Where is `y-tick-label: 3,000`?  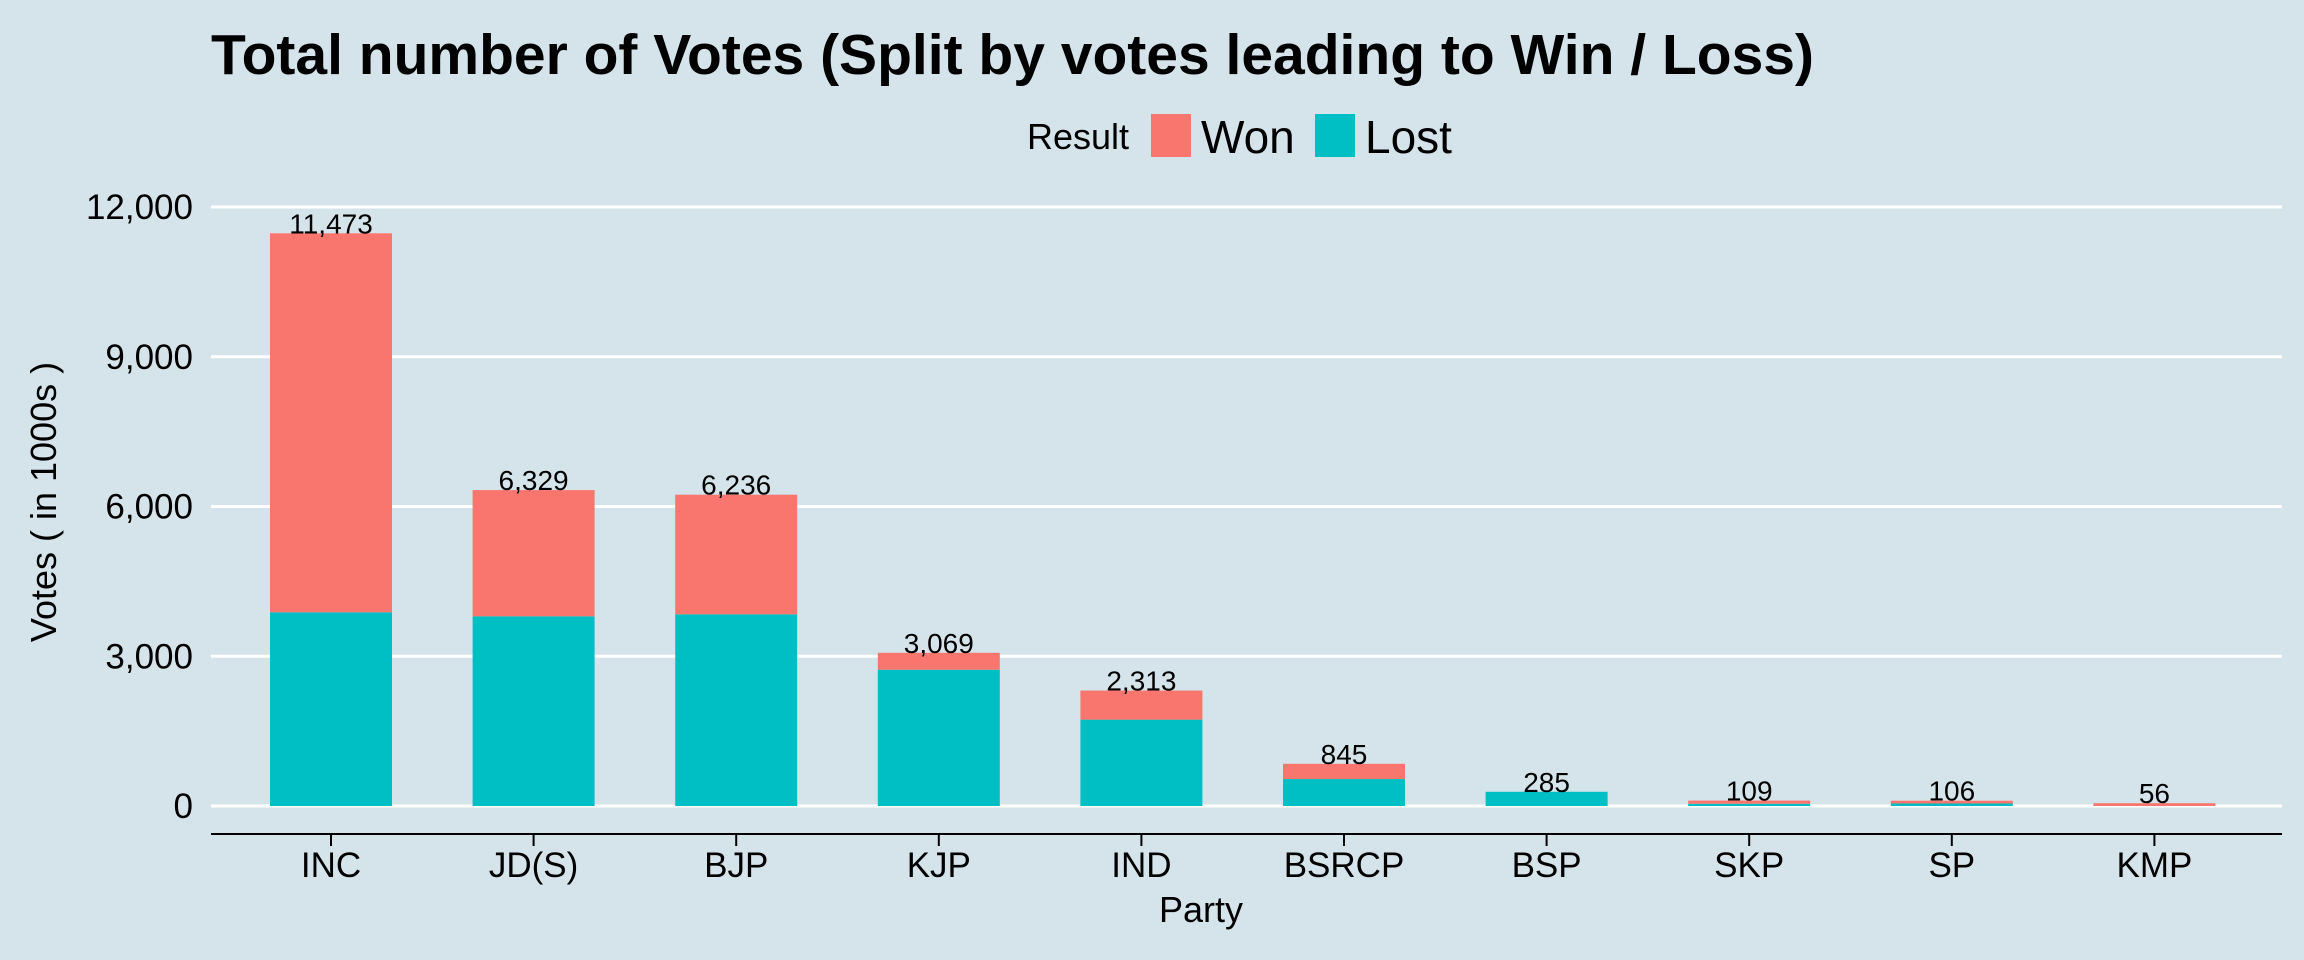
y-tick-label: 3,000 is located at coordinates (149, 656).